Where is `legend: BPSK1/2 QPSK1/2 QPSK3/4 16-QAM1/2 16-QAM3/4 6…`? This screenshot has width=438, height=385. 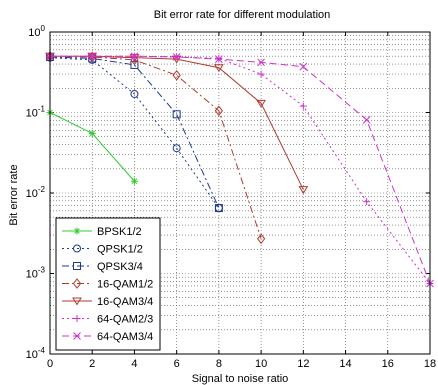
legend: BPSK1/2 QPSK1/2 QPSK3/4 16-QAM1/2 16-QAM3/4 6… is located at coordinates (108, 284).